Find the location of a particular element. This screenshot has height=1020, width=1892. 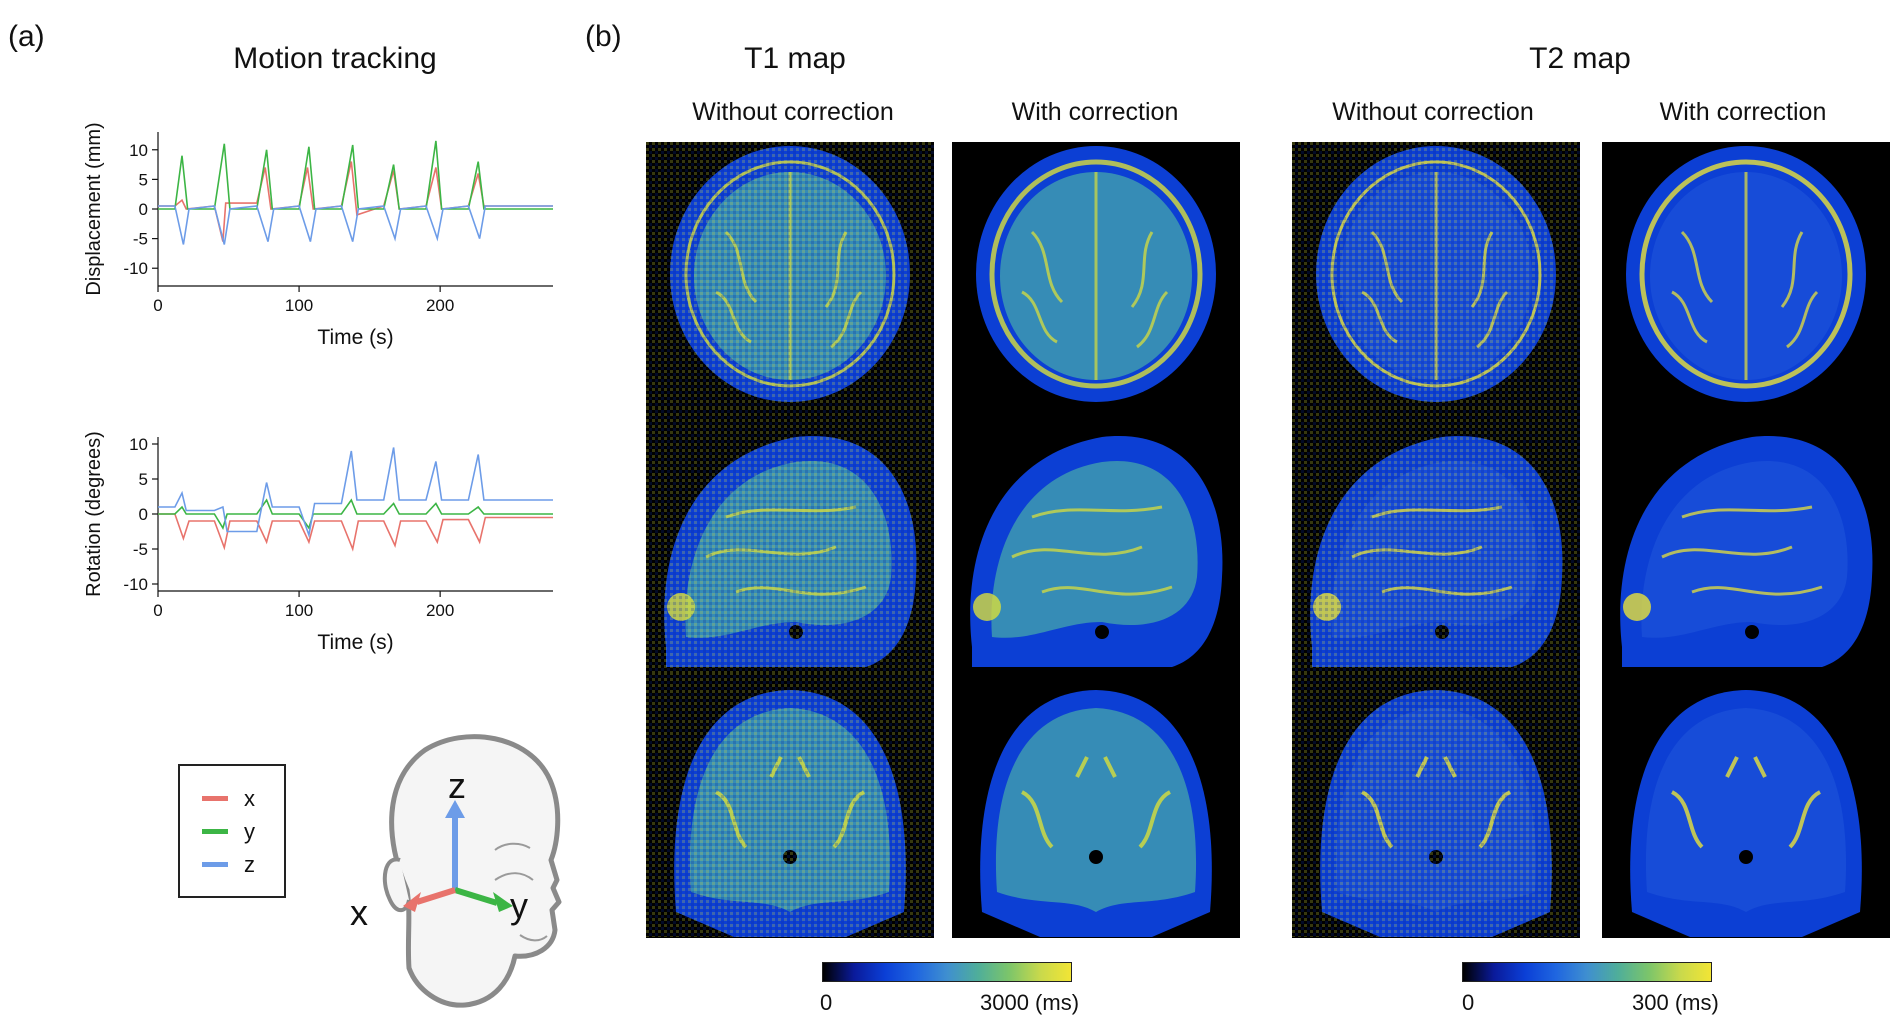

t1-col-without-title: Without correction is located at coordinates (793, 112).